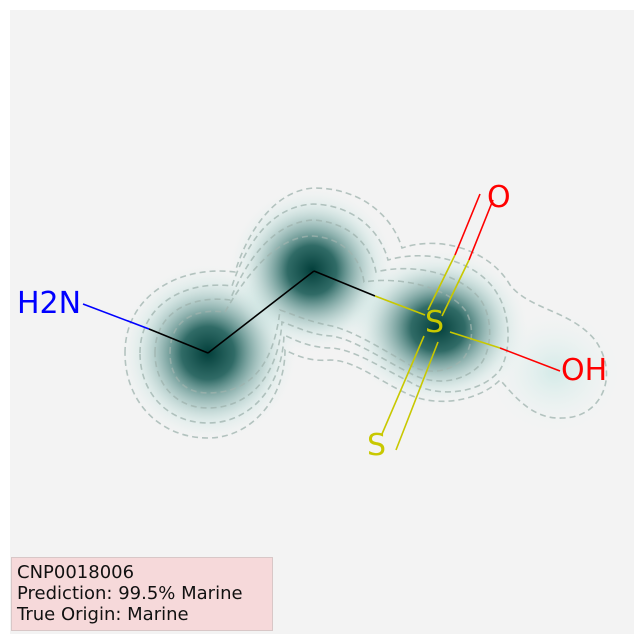  I want to click on bond-c1-c2, so click(261, 312).